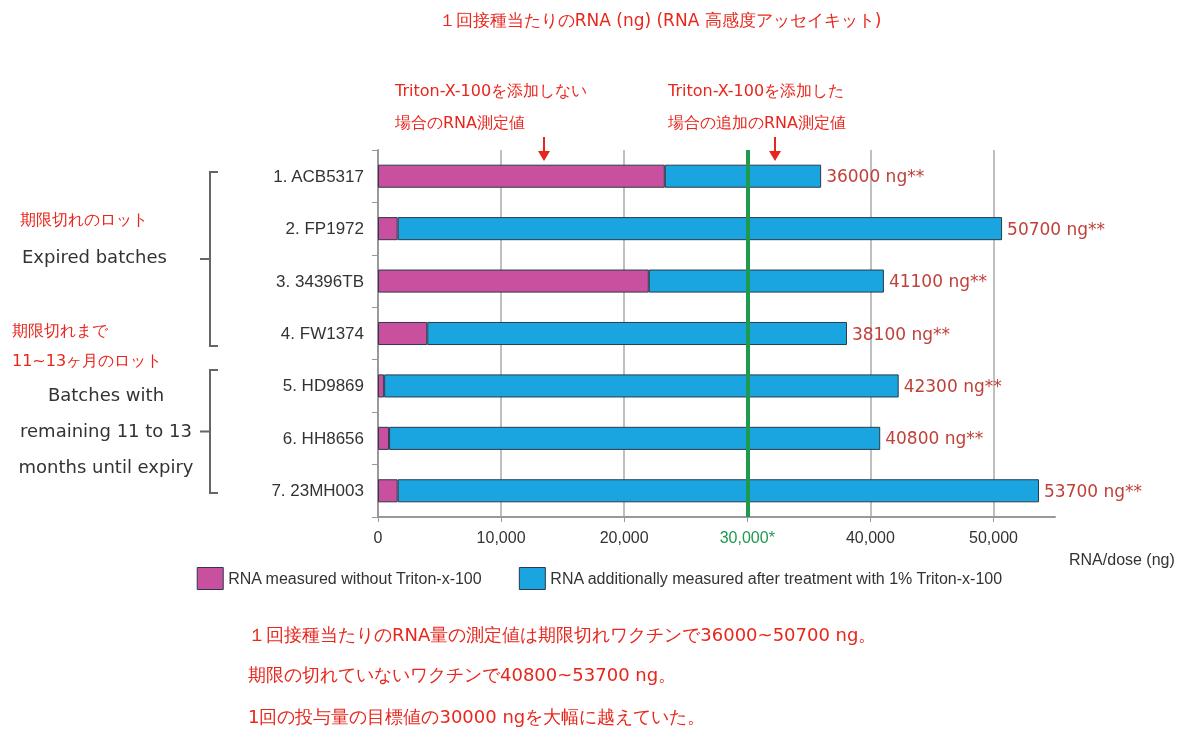 The width and height of the screenshot is (1200, 738). I want to click on x-tick-label: 20,000, so click(624, 537).